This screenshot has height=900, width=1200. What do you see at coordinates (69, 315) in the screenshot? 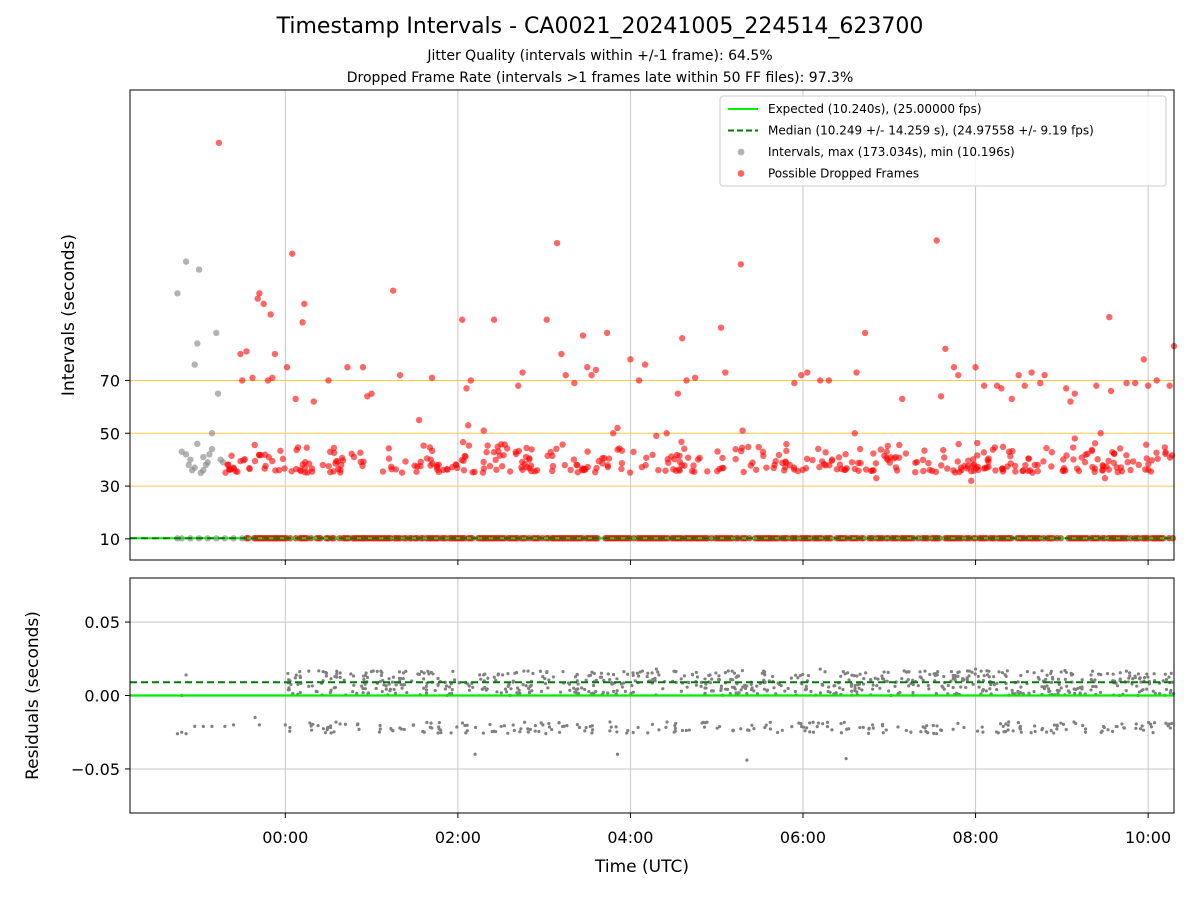
I see `y-axis-label: Intervals (seconds)` at bounding box center [69, 315].